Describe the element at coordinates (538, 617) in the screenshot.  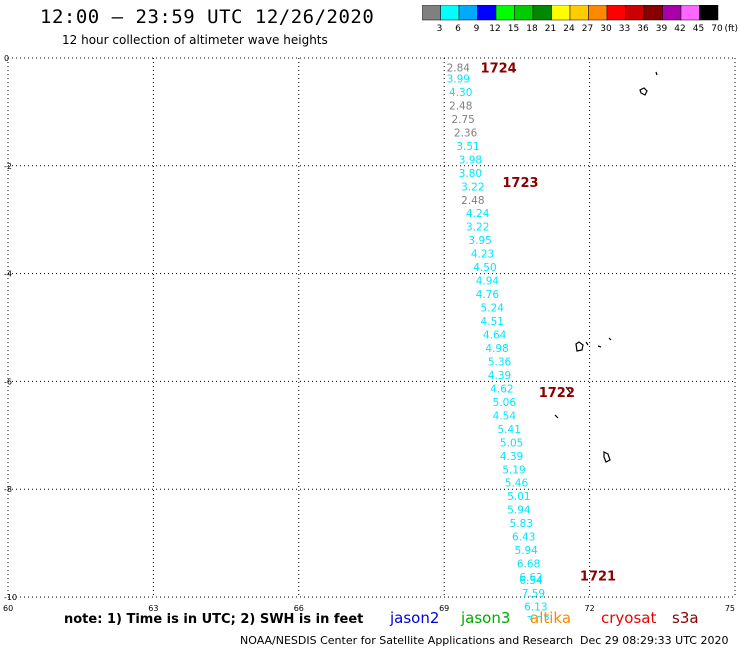
I see `wave-height-value: 7.23` at that location.